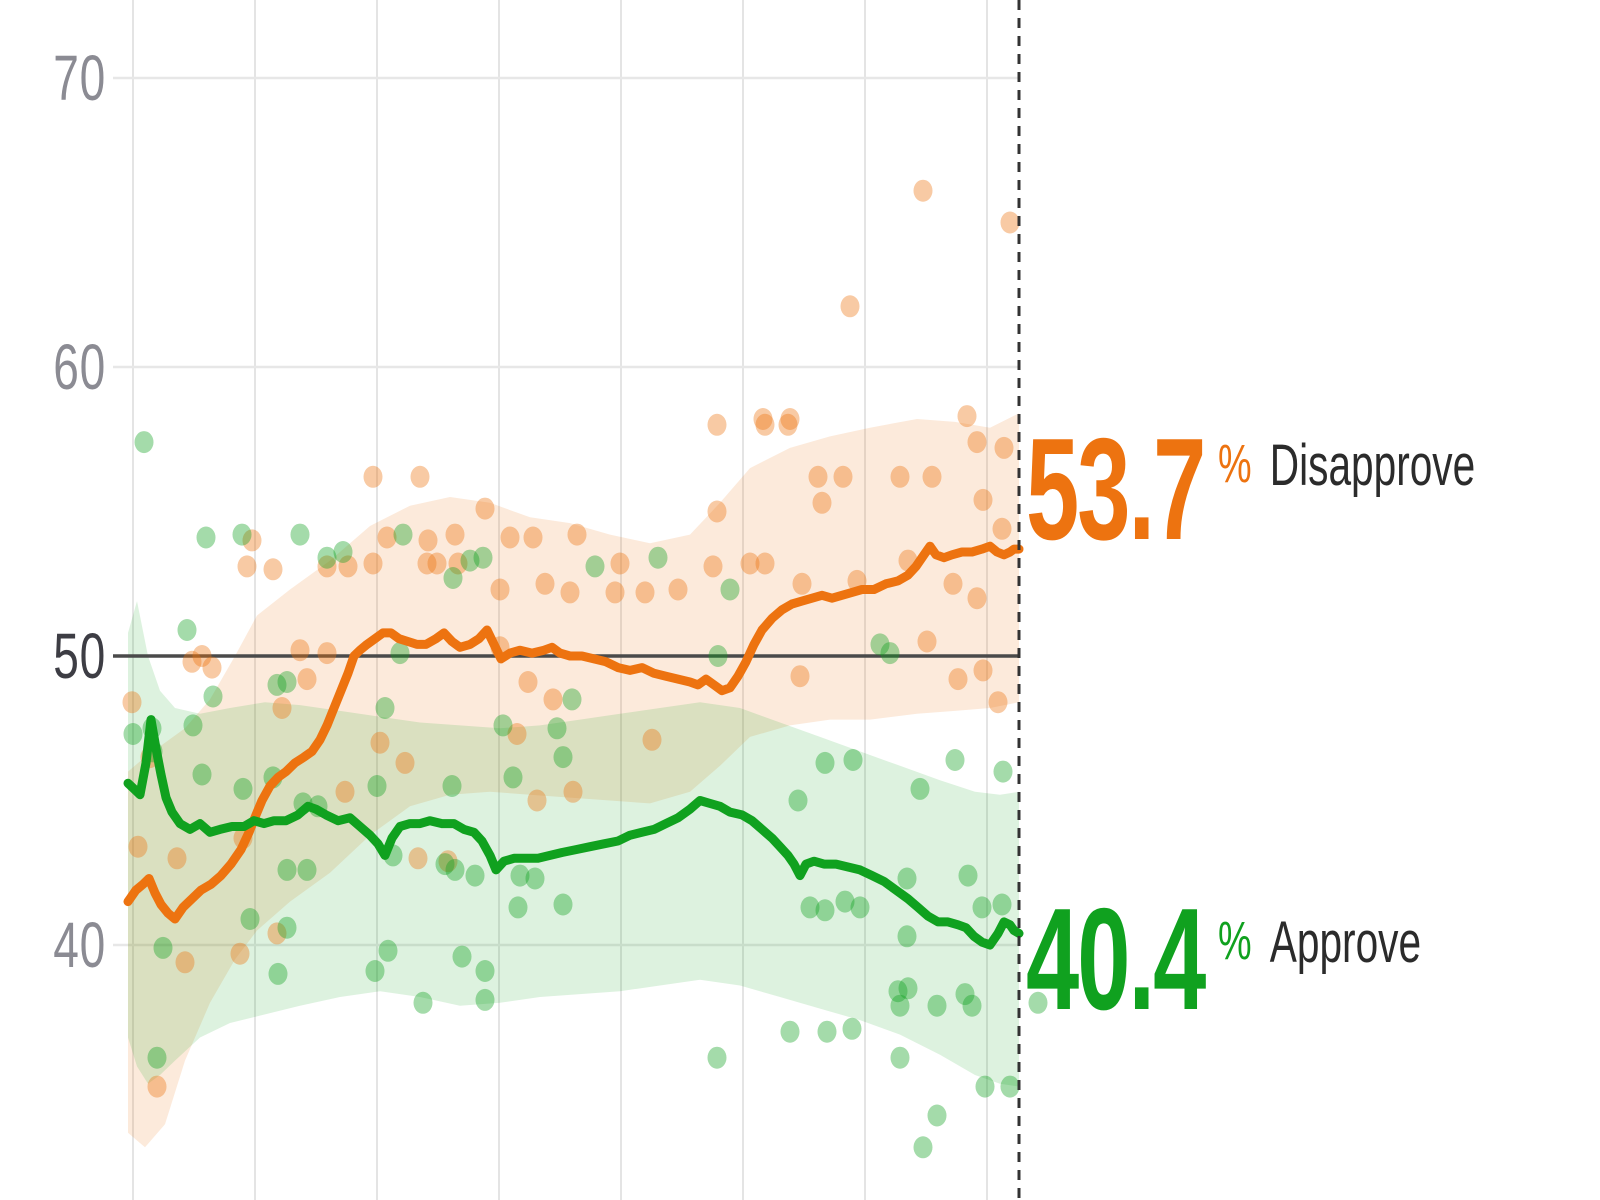 This screenshot has height=1200, width=1600. Describe the element at coordinates (1116, 489) in the screenshot. I see `disapprove-value: 53.7` at that location.